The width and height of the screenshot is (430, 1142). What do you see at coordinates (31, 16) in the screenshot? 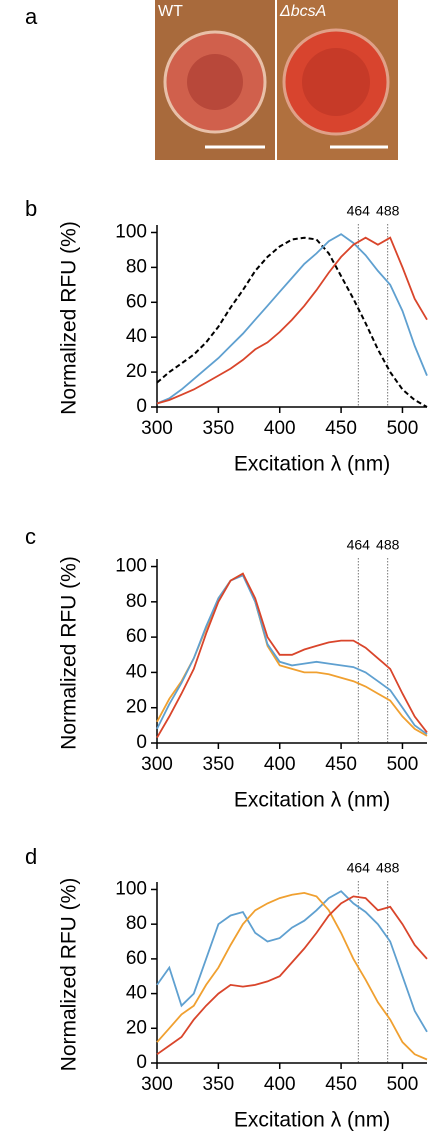
I see `panel-label: a` at bounding box center [31, 16].